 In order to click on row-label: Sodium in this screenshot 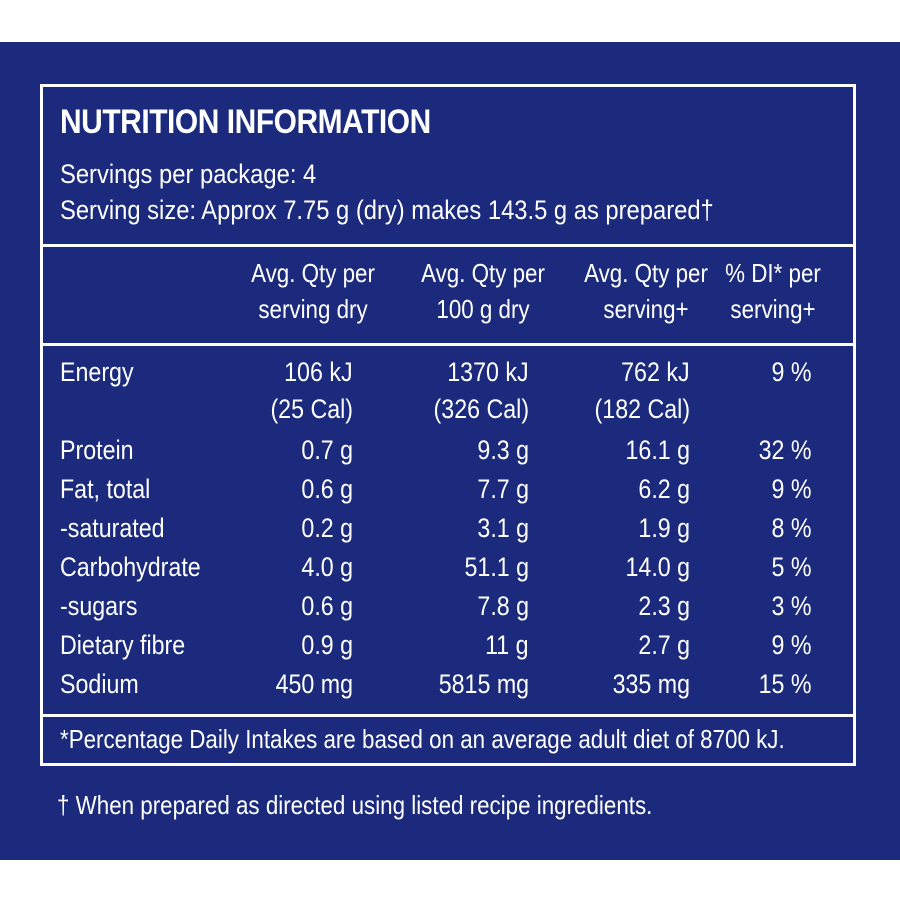, I will do `click(99, 684)`.